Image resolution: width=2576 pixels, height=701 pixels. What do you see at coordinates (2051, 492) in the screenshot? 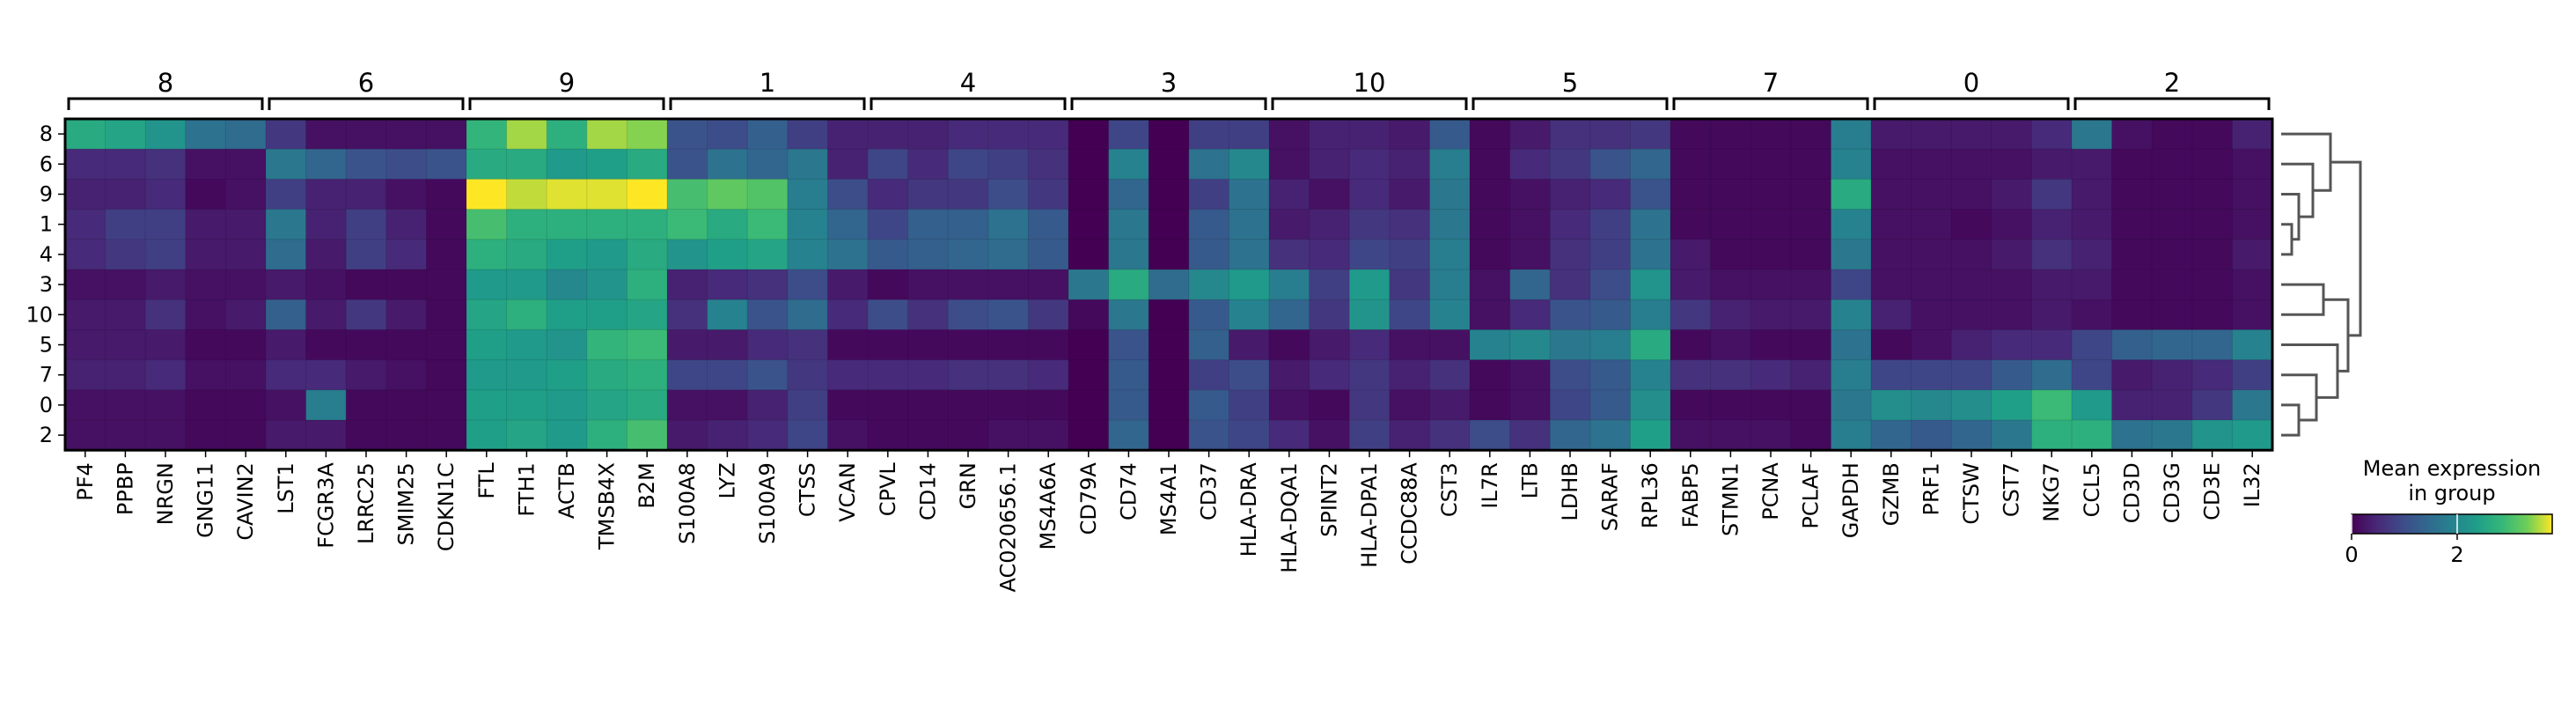
I see `gene-label: NKG7` at bounding box center [2051, 492].